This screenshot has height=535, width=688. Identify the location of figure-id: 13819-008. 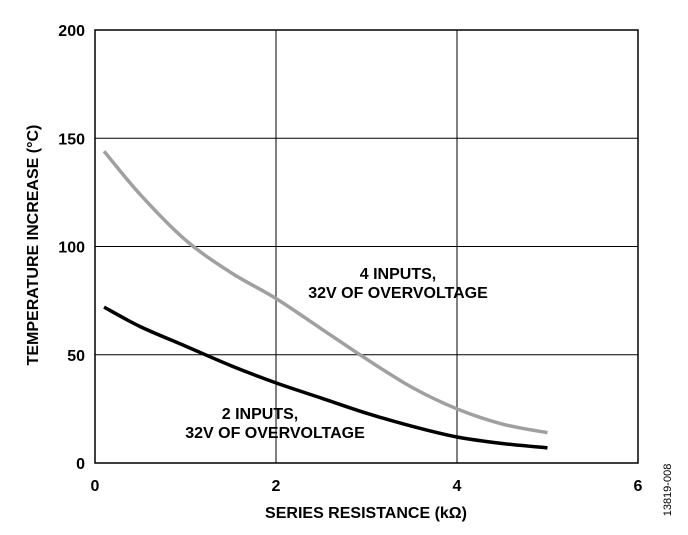
(668, 490).